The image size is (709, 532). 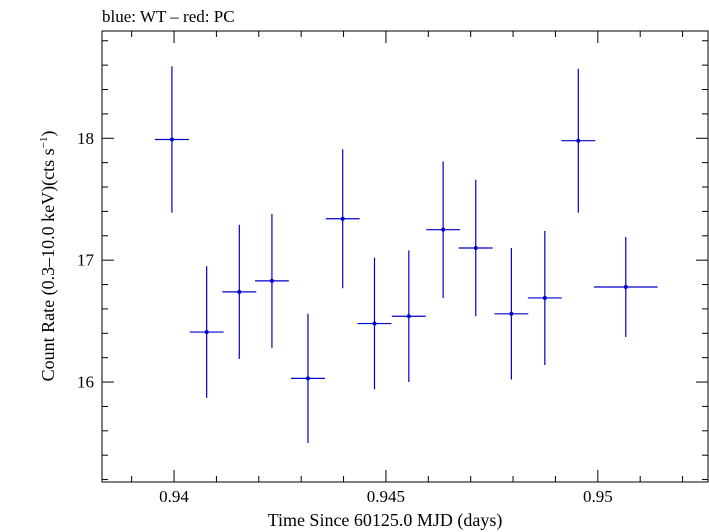 What do you see at coordinates (85, 382) in the screenshot?
I see `y-tick-label: 16` at bounding box center [85, 382].